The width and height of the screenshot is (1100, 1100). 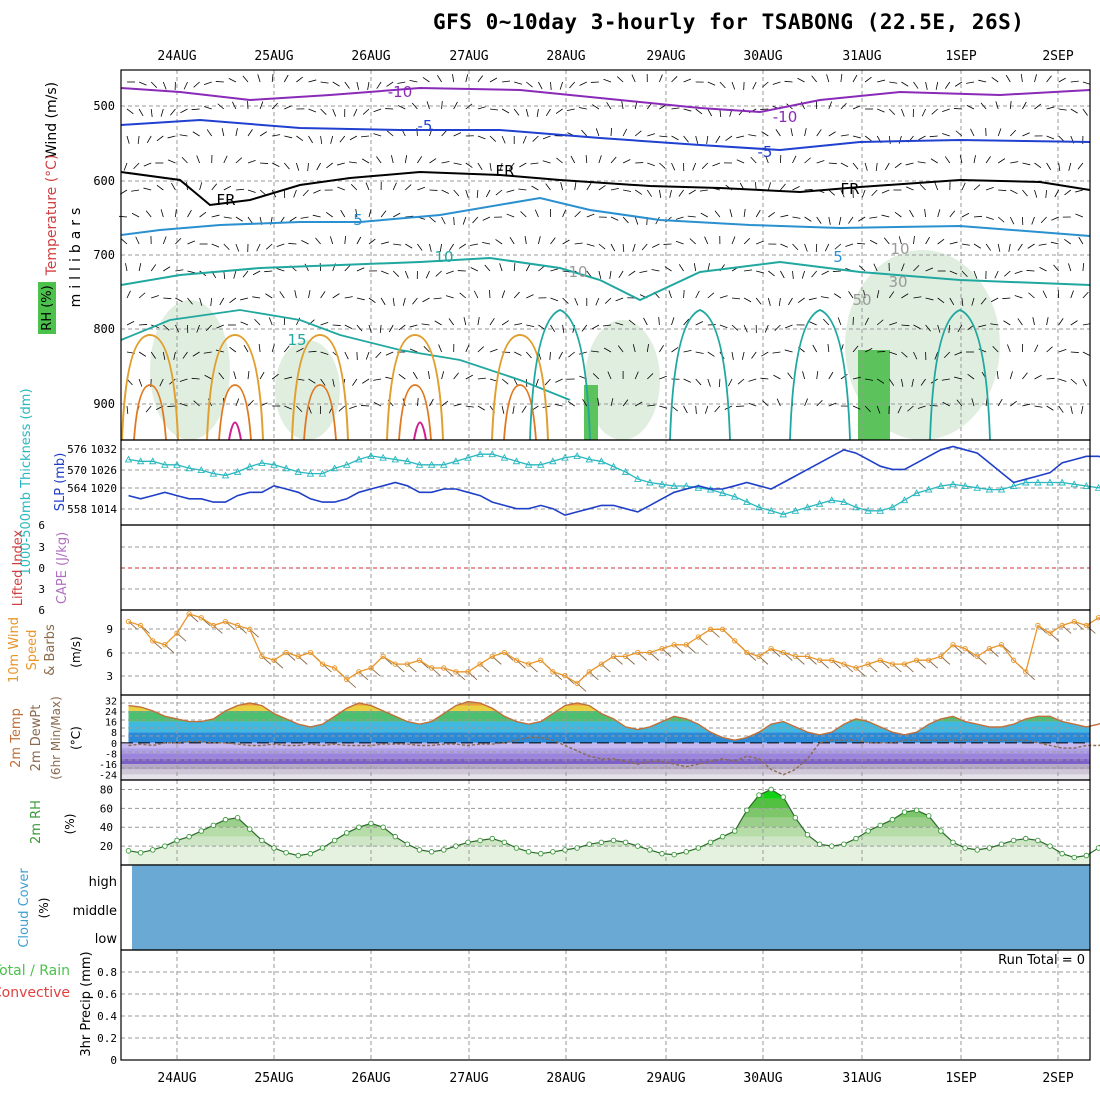 I want to click on date-label-top: 29AUG, so click(x=665, y=56).